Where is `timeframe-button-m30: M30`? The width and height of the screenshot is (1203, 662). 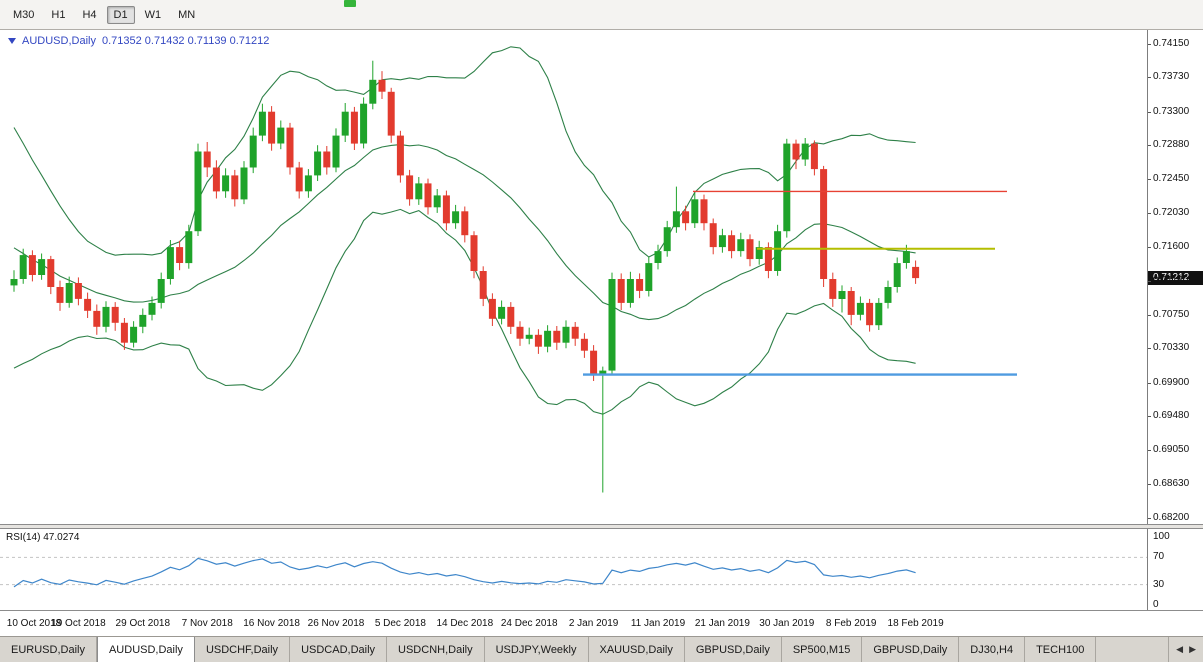 timeframe-button-m30: M30 is located at coordinates (24, 14).